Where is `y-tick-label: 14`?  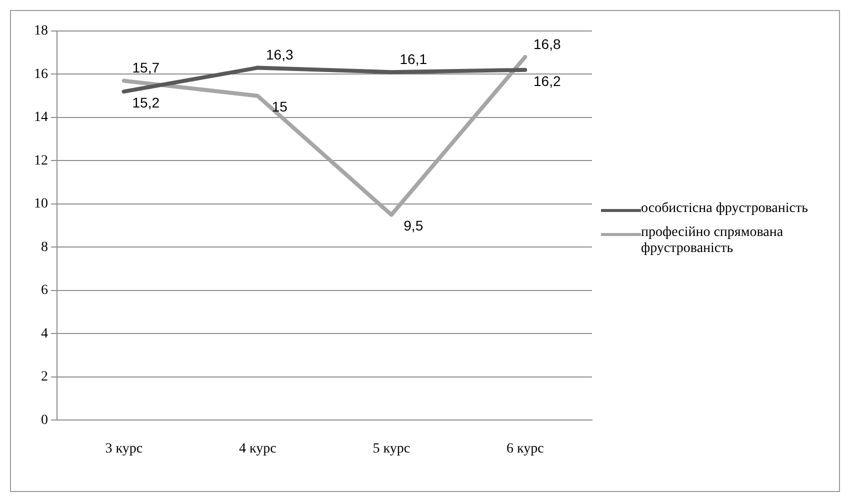
y-tick-label: 14 is located at coordinates (41, 118).